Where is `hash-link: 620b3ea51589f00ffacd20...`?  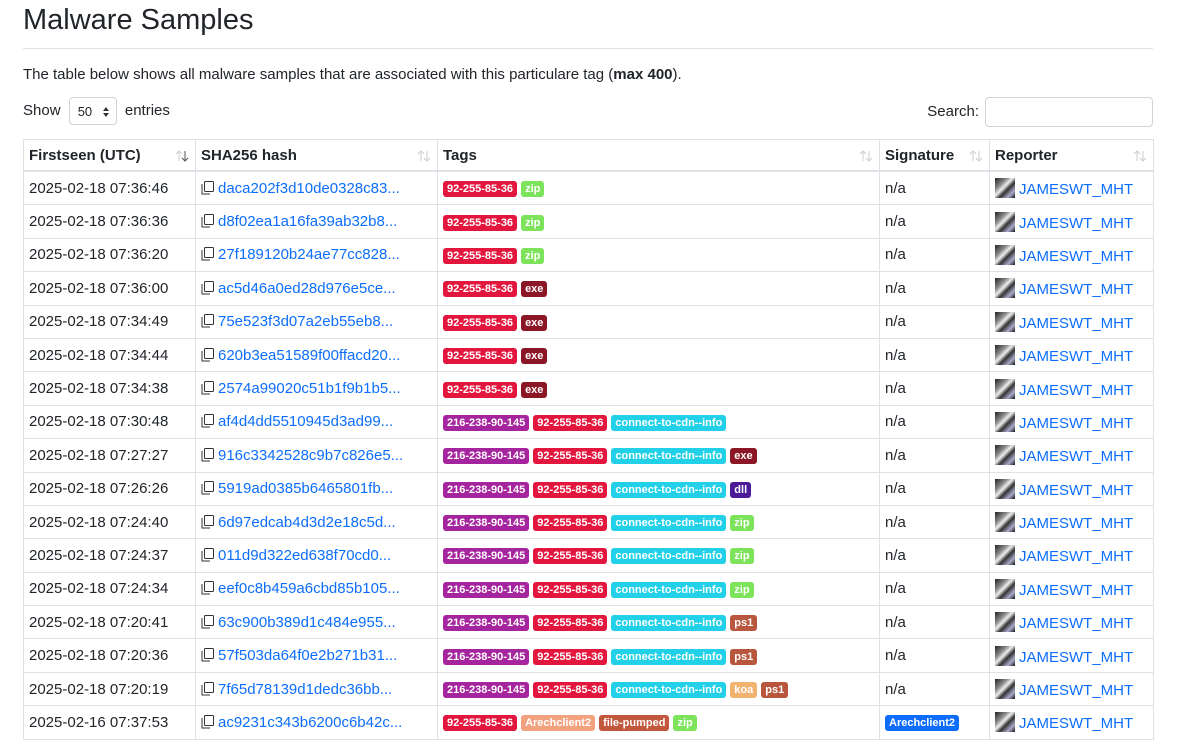 hash-link: 620b3ea51589f00ffacd20... is located at coordinates (309, 355).